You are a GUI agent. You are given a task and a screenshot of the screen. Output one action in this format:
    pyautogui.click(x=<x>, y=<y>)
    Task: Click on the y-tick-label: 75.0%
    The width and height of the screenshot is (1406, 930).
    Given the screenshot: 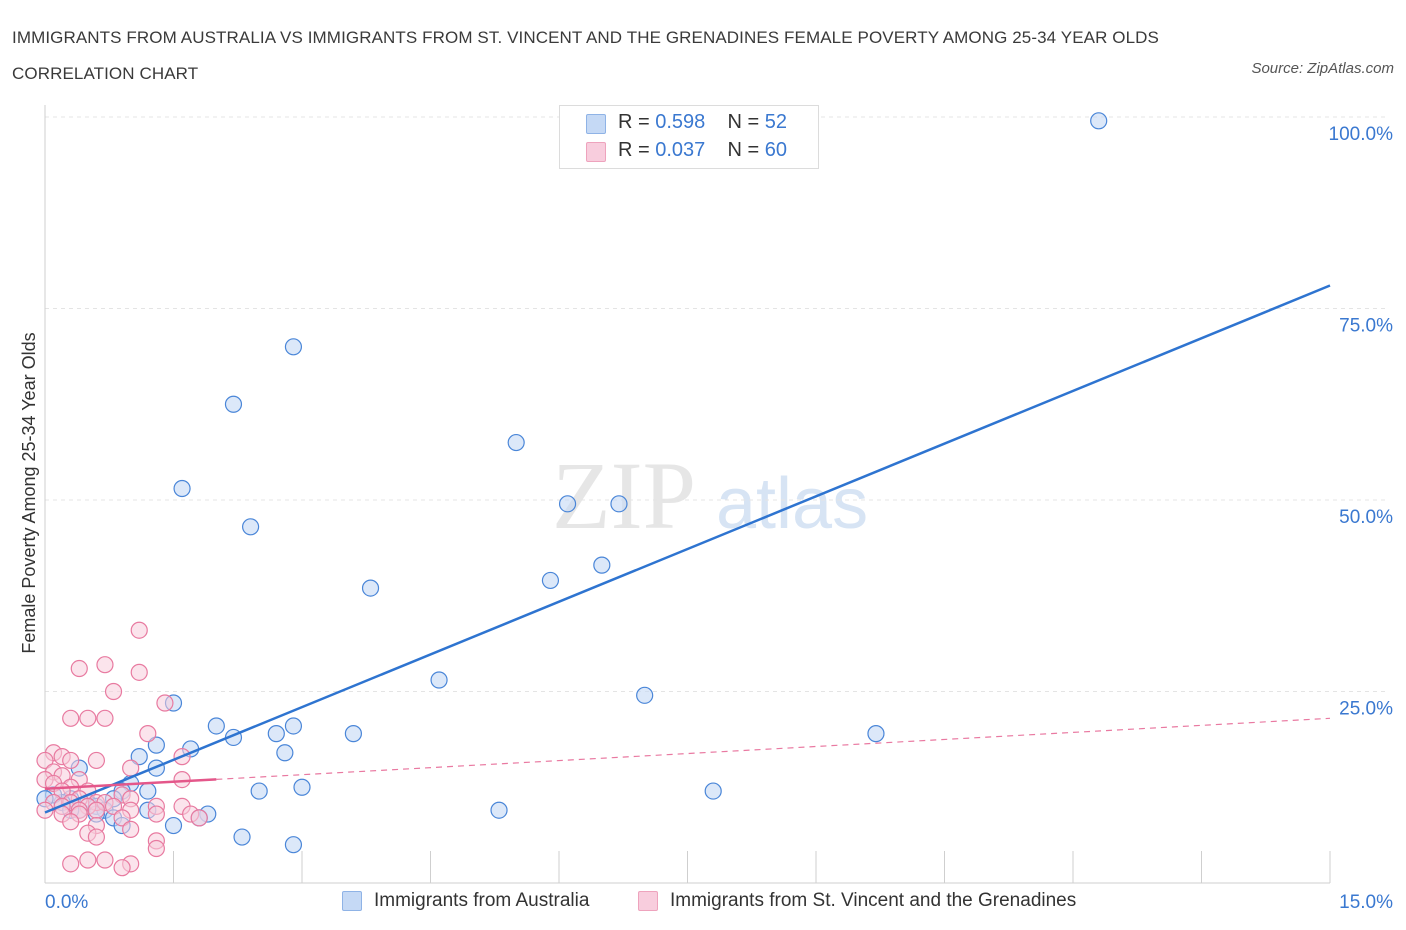 What is the action you would take?
    pyautogui.click(x=1366, y=326)
    